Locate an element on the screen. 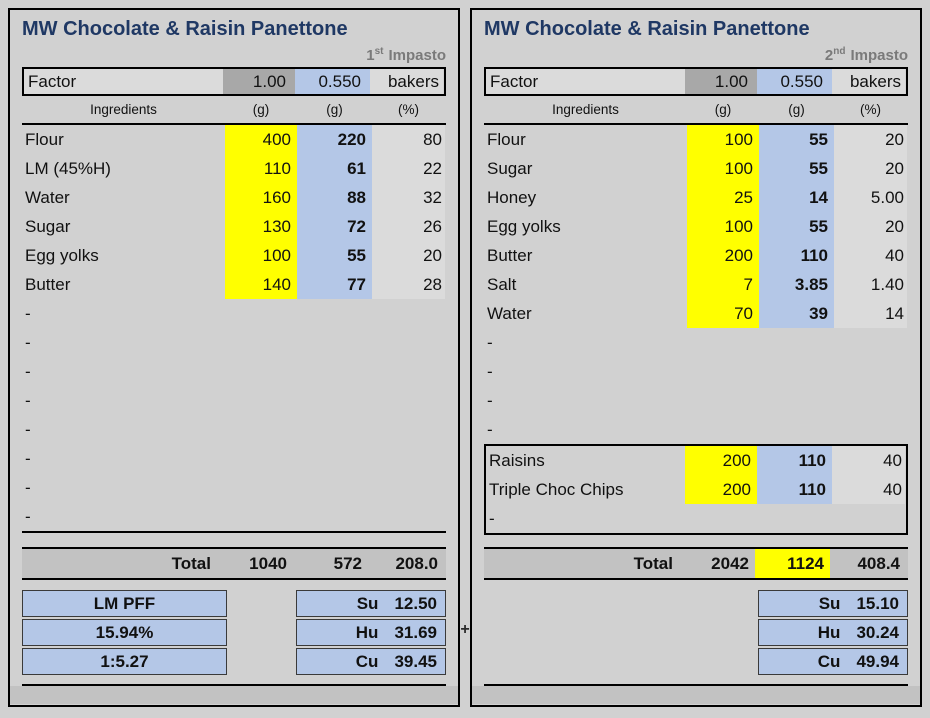  footer-divider is located at coordinates (234, 685).